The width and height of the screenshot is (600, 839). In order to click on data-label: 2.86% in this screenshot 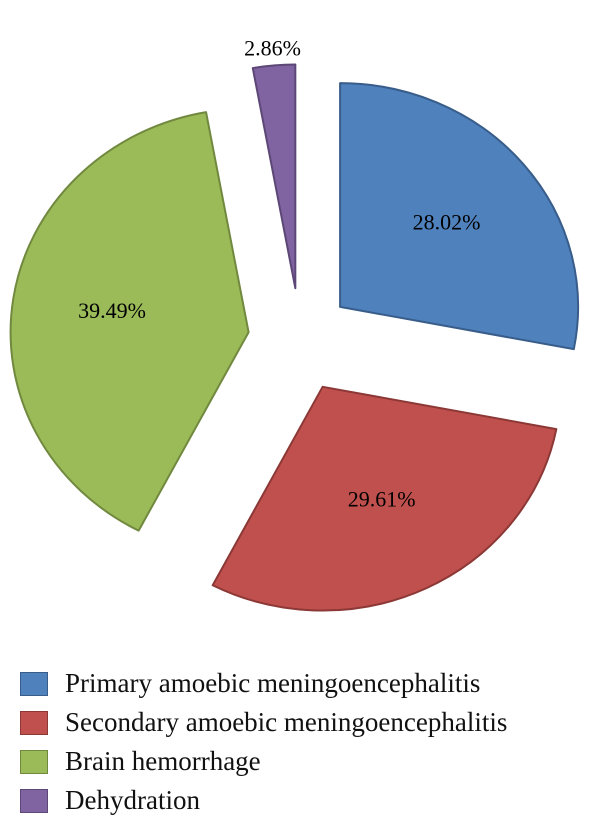, I will do `click(272, 47)`.